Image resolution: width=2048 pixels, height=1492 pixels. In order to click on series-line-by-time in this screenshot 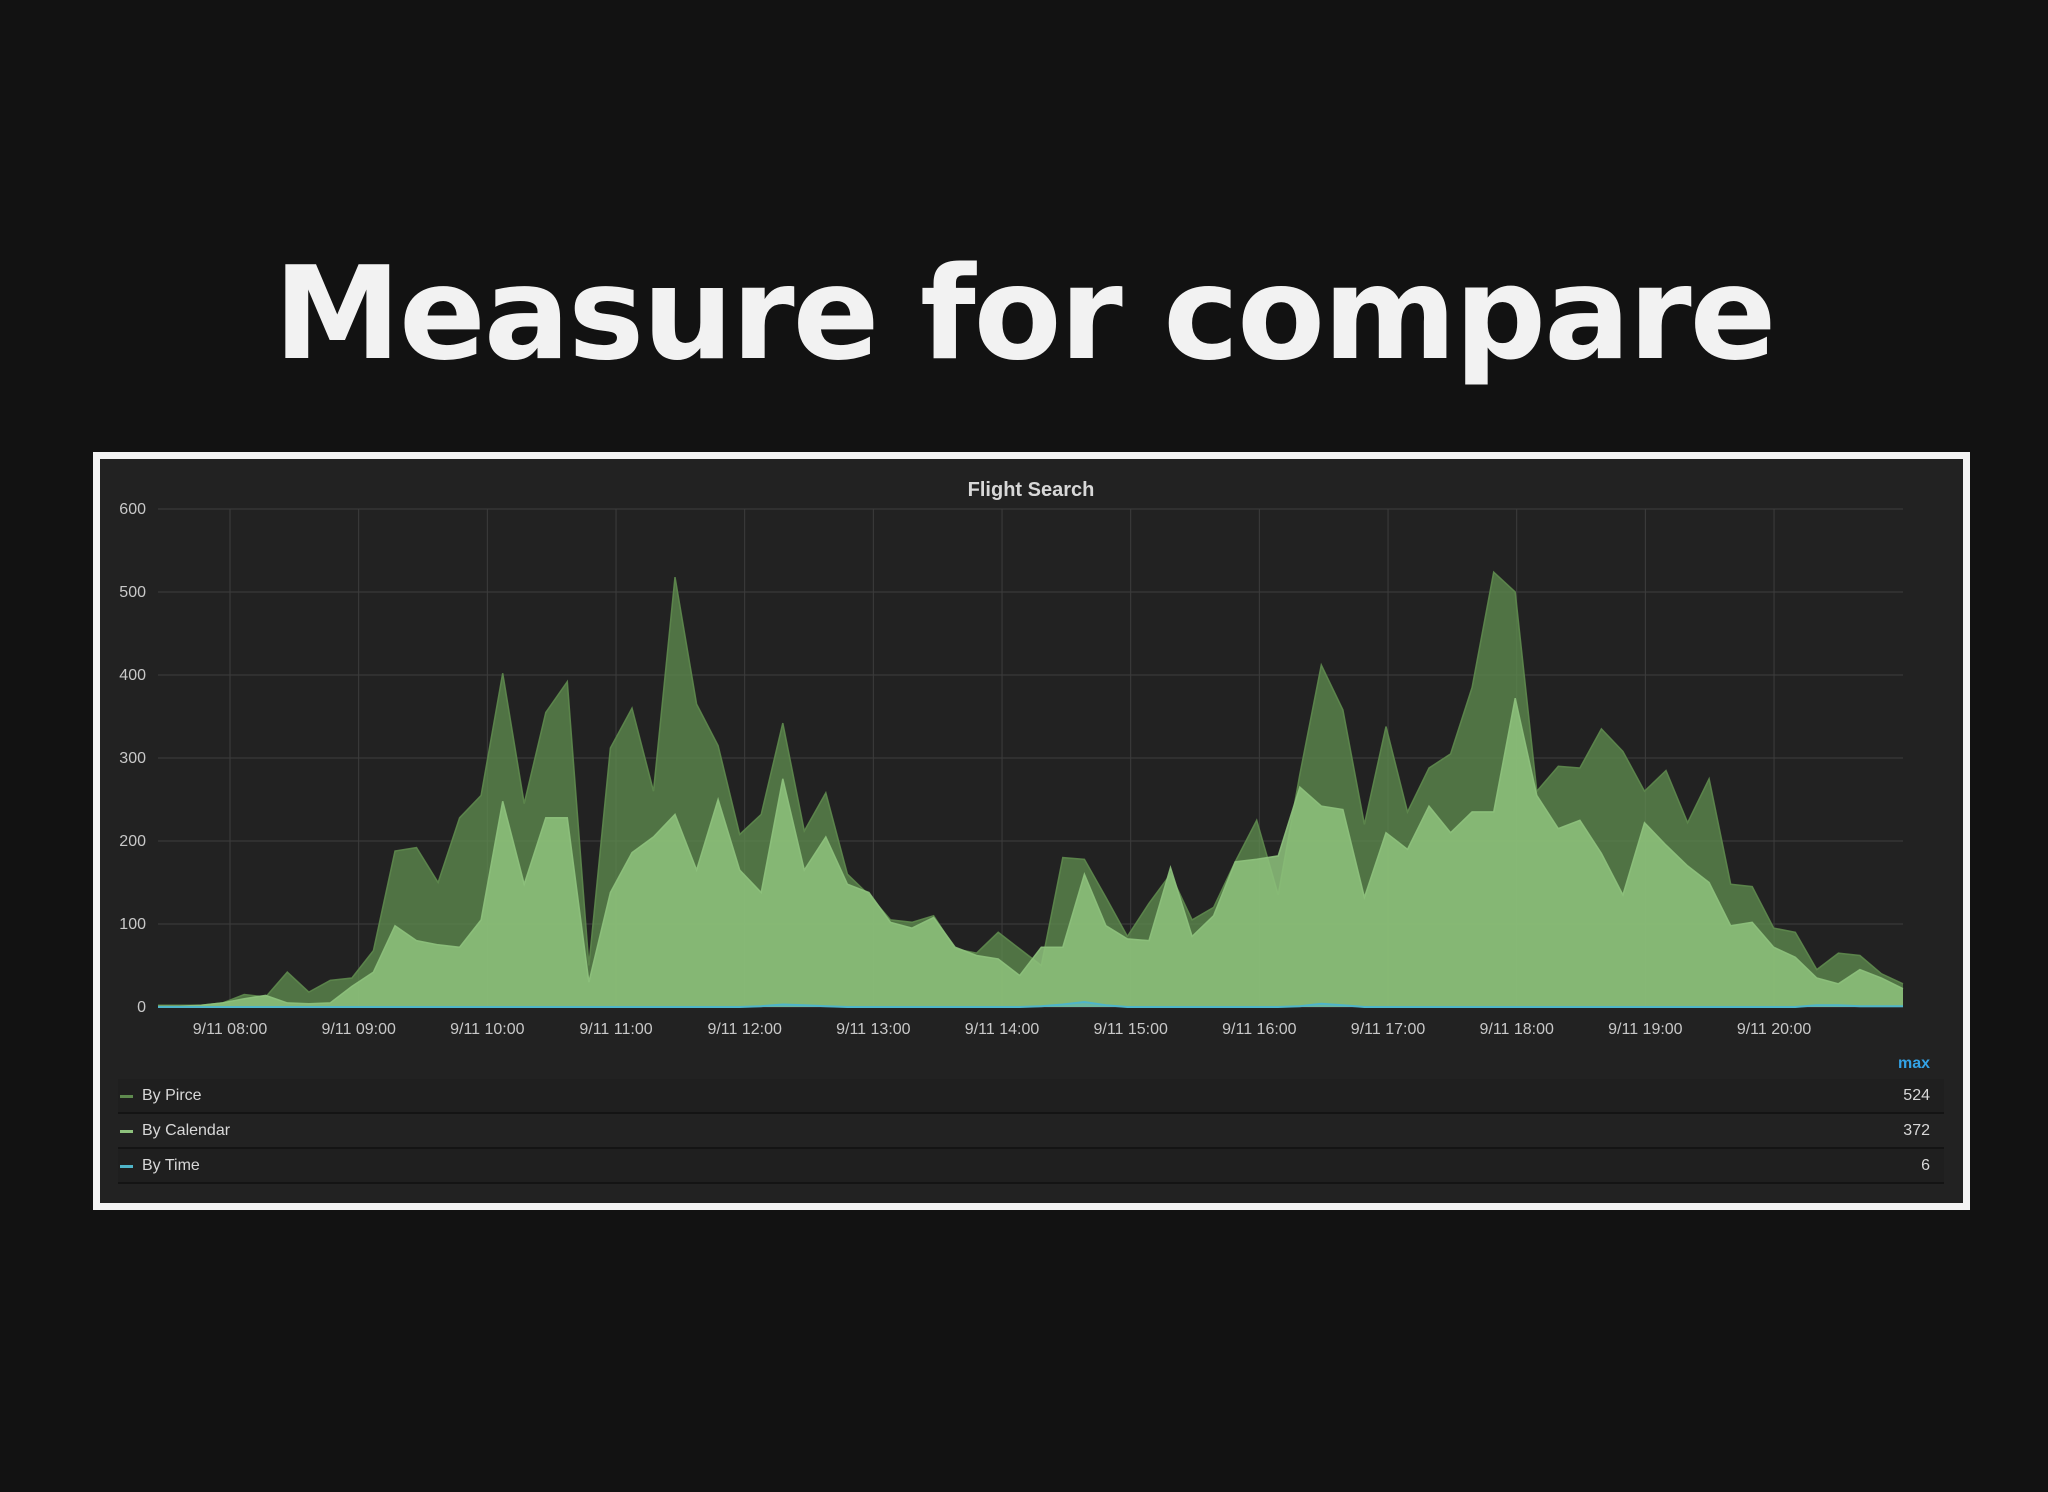, I will do `click(1030, 1004)`.